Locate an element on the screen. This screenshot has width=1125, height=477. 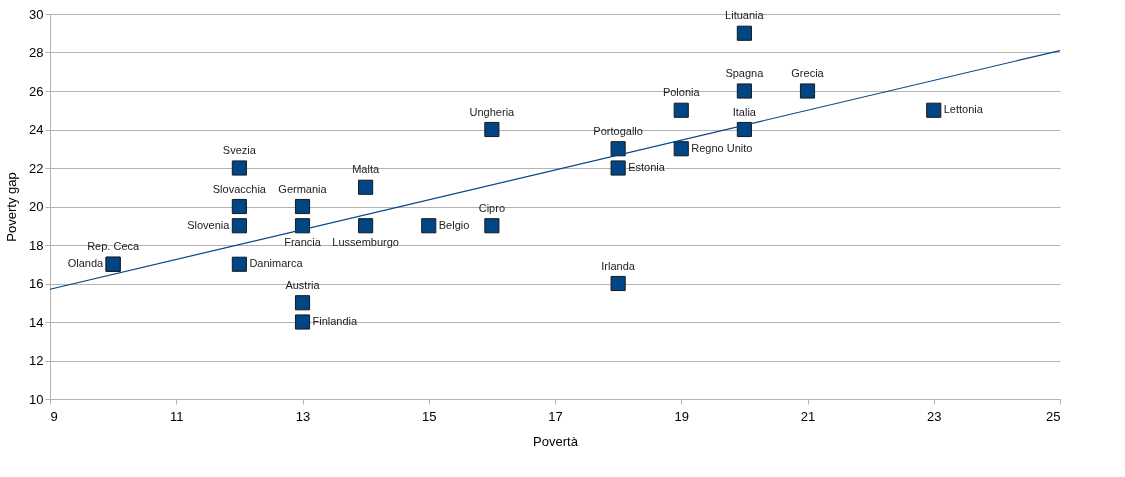
y-tick-label: 26 is located at coordinates (36, 91).